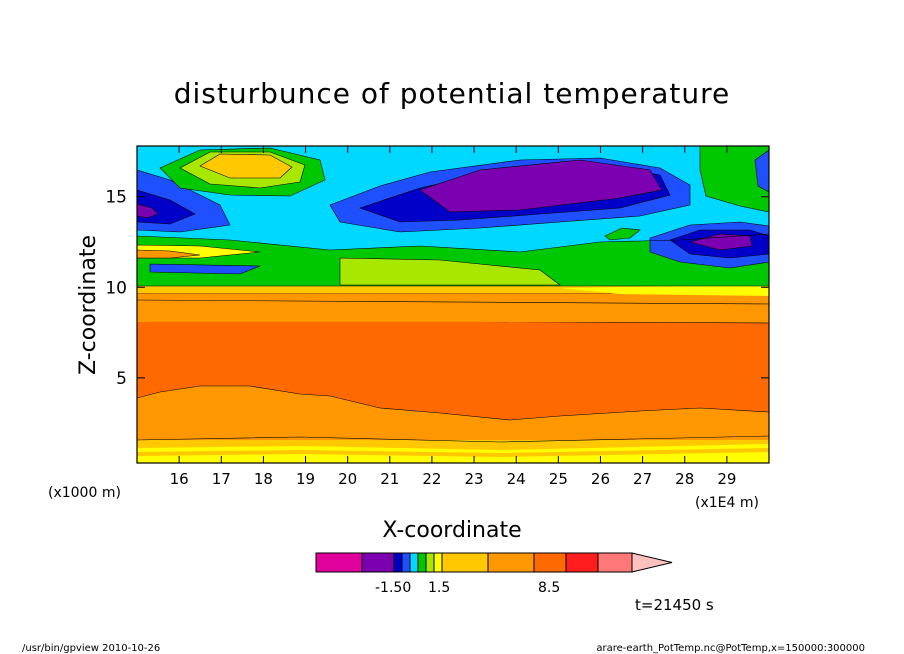 Image resolution: width=904 pixels, height=654 pixels. What do you see at coordinates (91, 648) in the screenshot?
I see `footer-left: /usr/bin/gpview 2010-10-26` at bounding box center [91, 648].